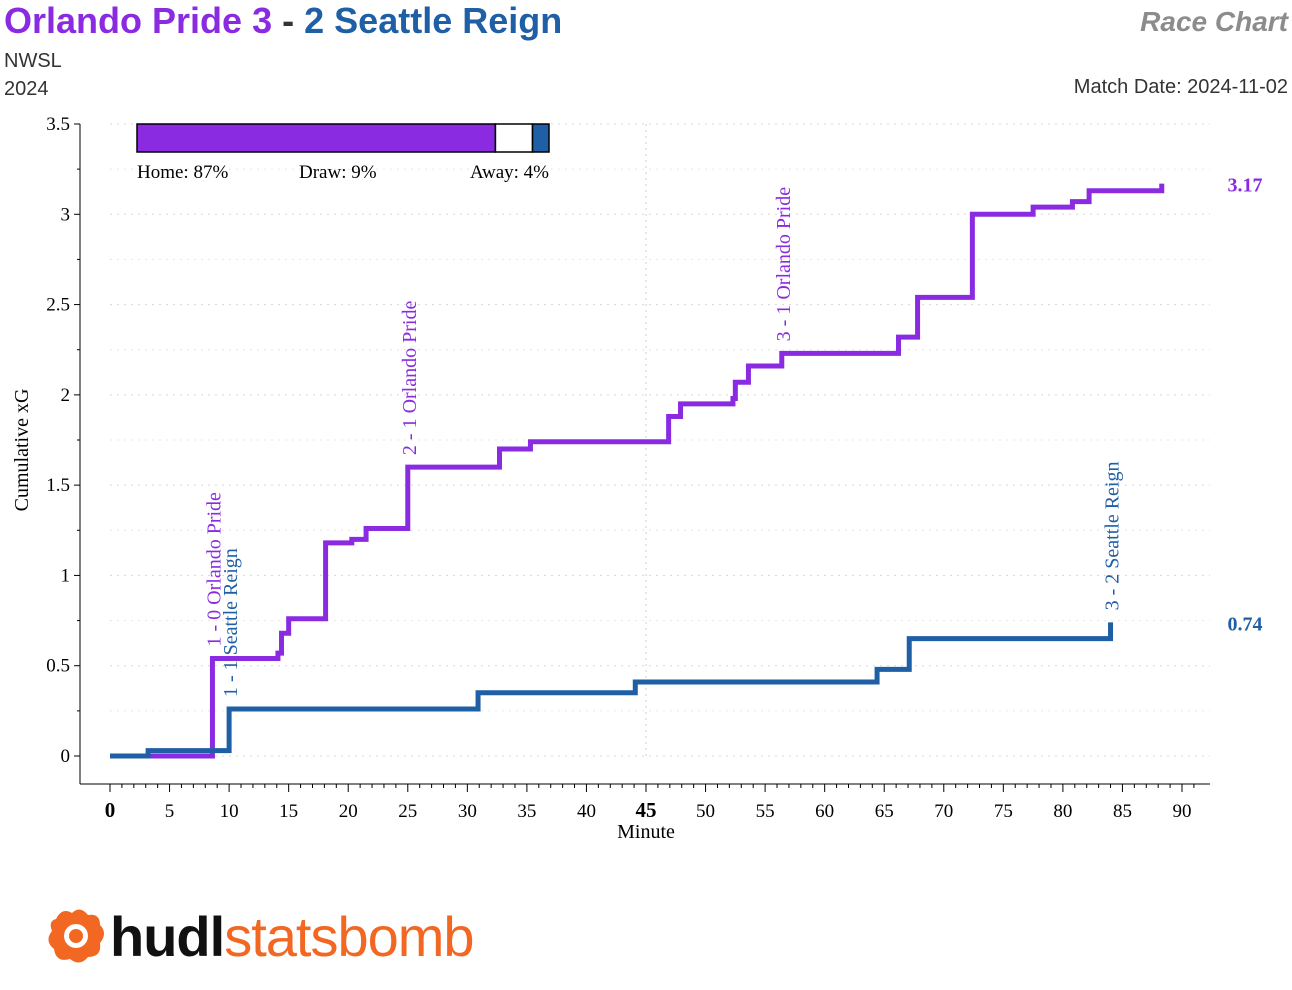 This screenshot has height=990, width=1292. I want to click on away-final-xg-label: 0.74, so click(1245, 624).